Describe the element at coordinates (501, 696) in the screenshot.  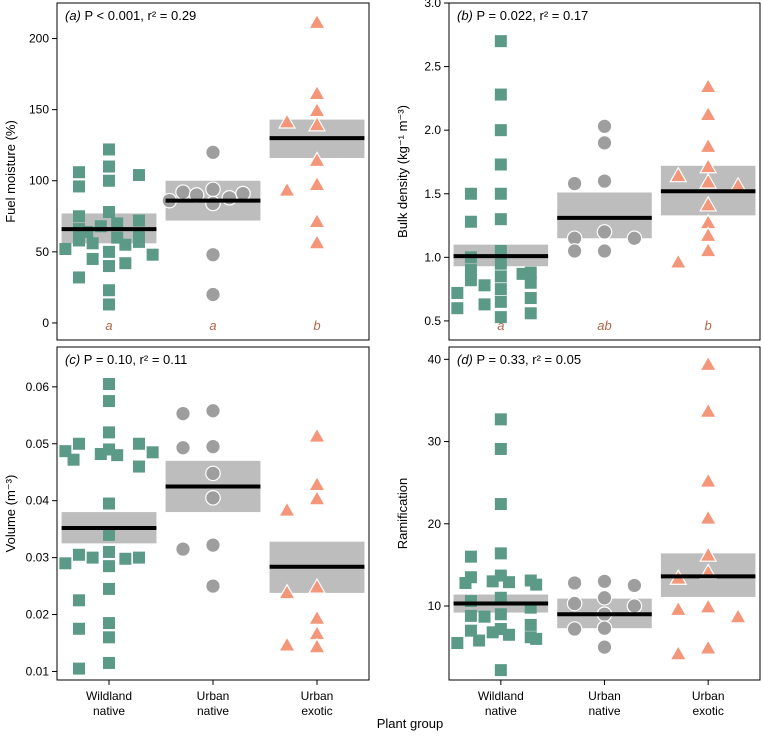
I see `x-category-label: Wildland` at that location.